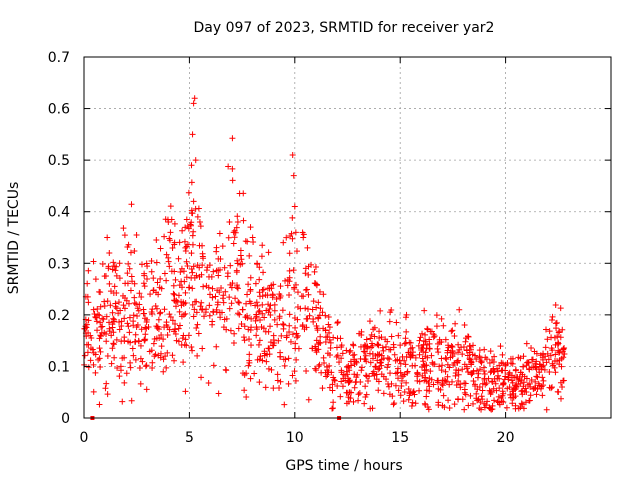  Describe the element at coordinates (59, 161) in the screenshot. I see `y-tick-label: 0.5` at that location.